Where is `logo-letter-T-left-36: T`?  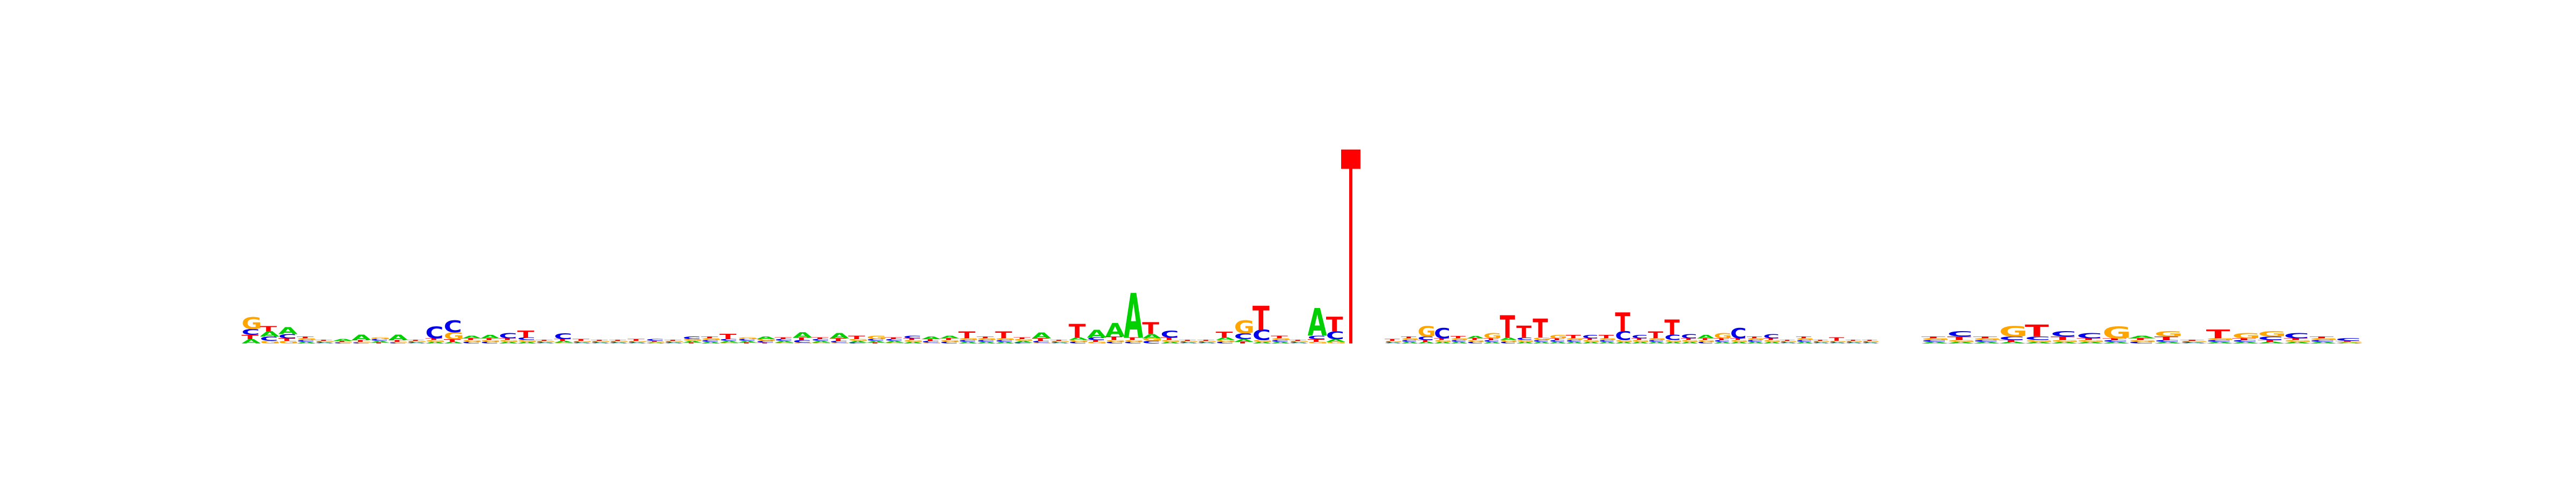 logo-letter-T-left-36: T is located at coordinates (893, 338).